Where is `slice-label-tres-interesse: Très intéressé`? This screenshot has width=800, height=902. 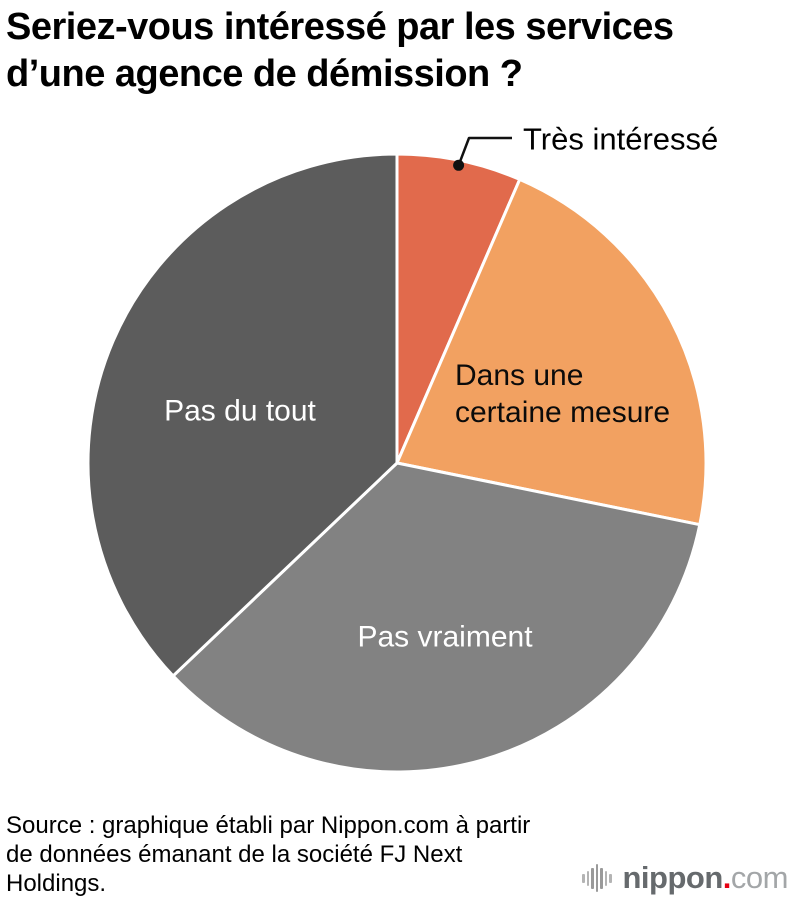 slice-label-tres-interesse: Très intéressé is located at coordinates (621, 139).